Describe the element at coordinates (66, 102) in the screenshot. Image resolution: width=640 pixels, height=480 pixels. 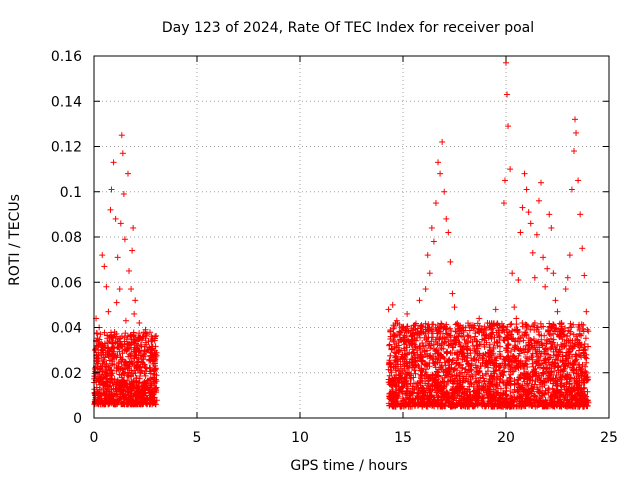
I see `y-tick-label: 0.14` at that location.